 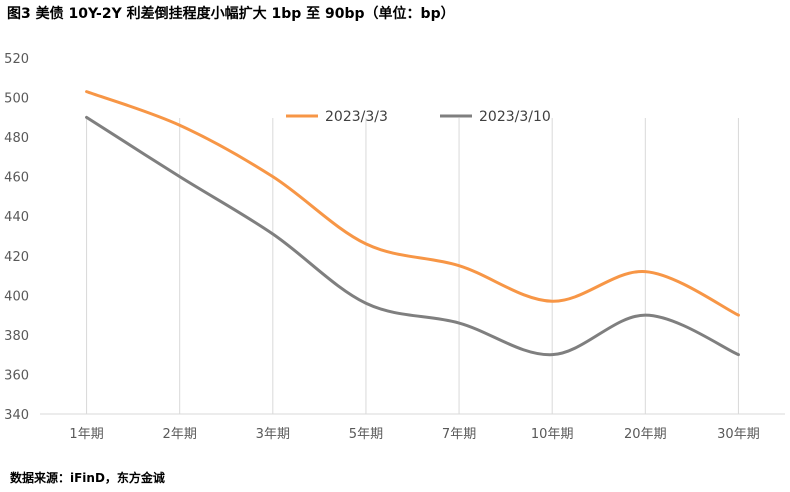 What do you see at coordinates (366, 434) in the screenshot?
I see `x-tick-label: 5年期` at bounding box center [366, 434].